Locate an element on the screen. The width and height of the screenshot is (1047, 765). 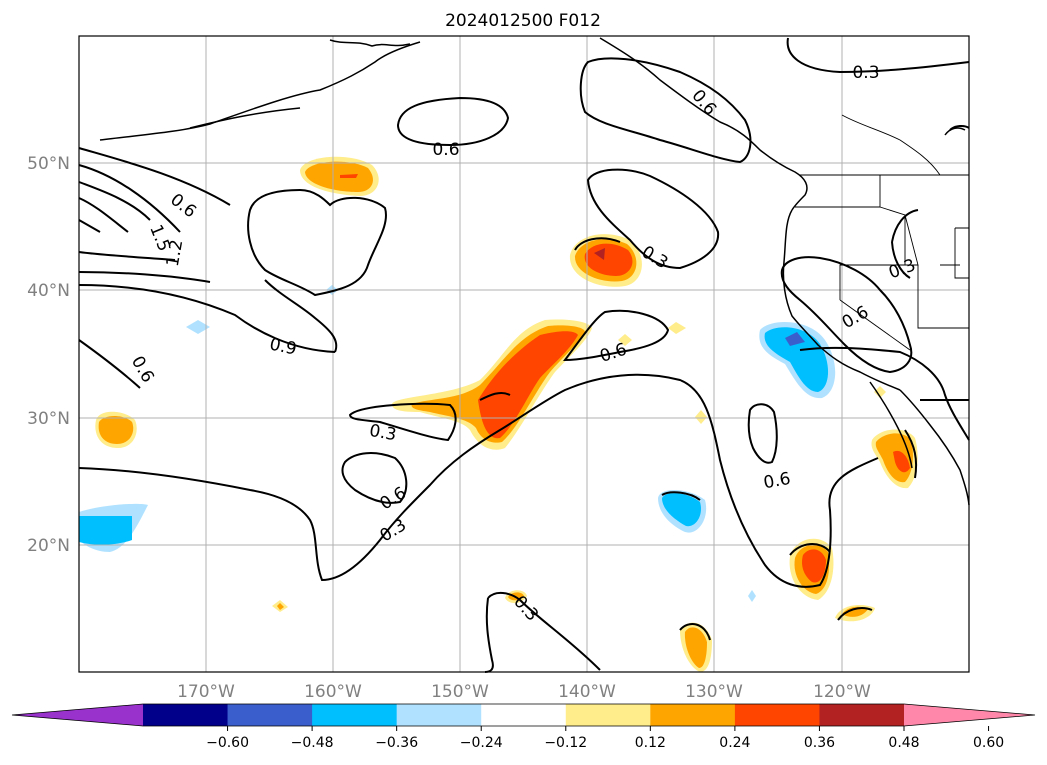
lon-label-130w: 130°W is located at coordinates (714, 692).